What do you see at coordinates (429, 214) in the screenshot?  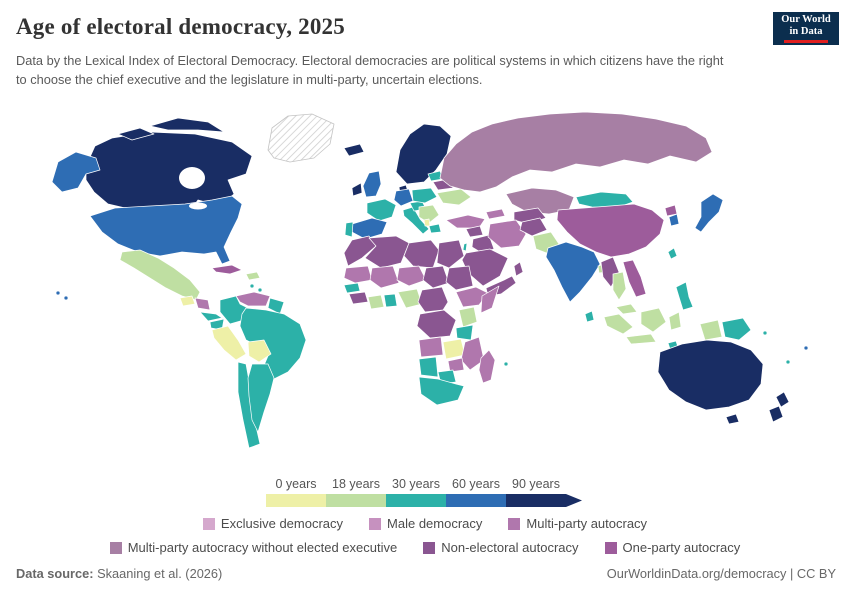 I see `map-region-romania-balkans` at bounding box center [429, 214].